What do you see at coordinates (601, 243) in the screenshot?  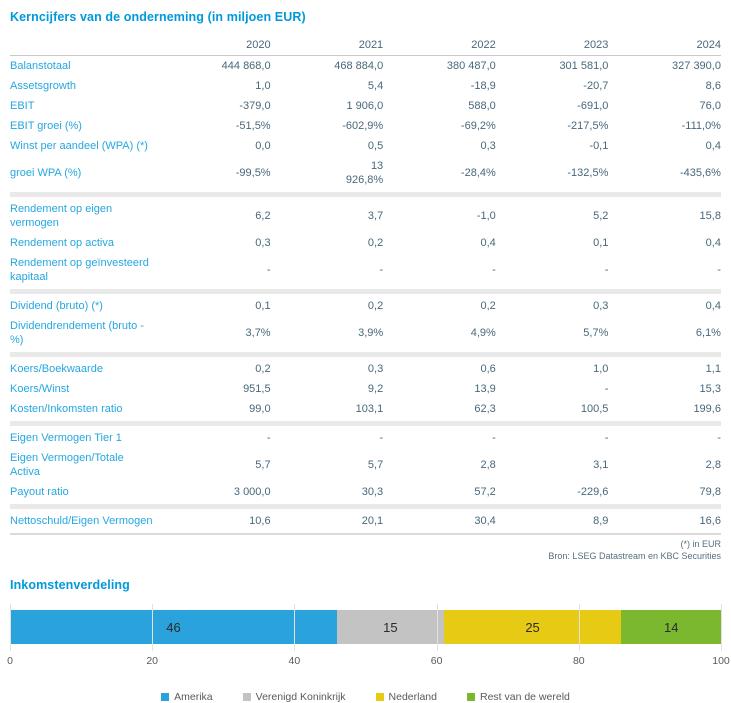 I see `value-cell: 0,1` at bounding box center [601, 243].